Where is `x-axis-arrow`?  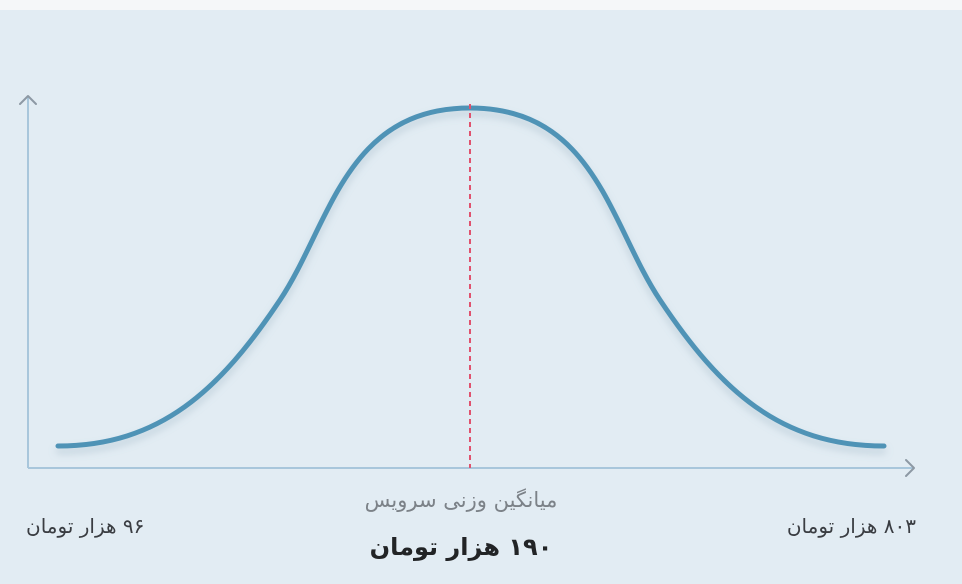
x-axis-arrow is located at coordinates (910, 468).